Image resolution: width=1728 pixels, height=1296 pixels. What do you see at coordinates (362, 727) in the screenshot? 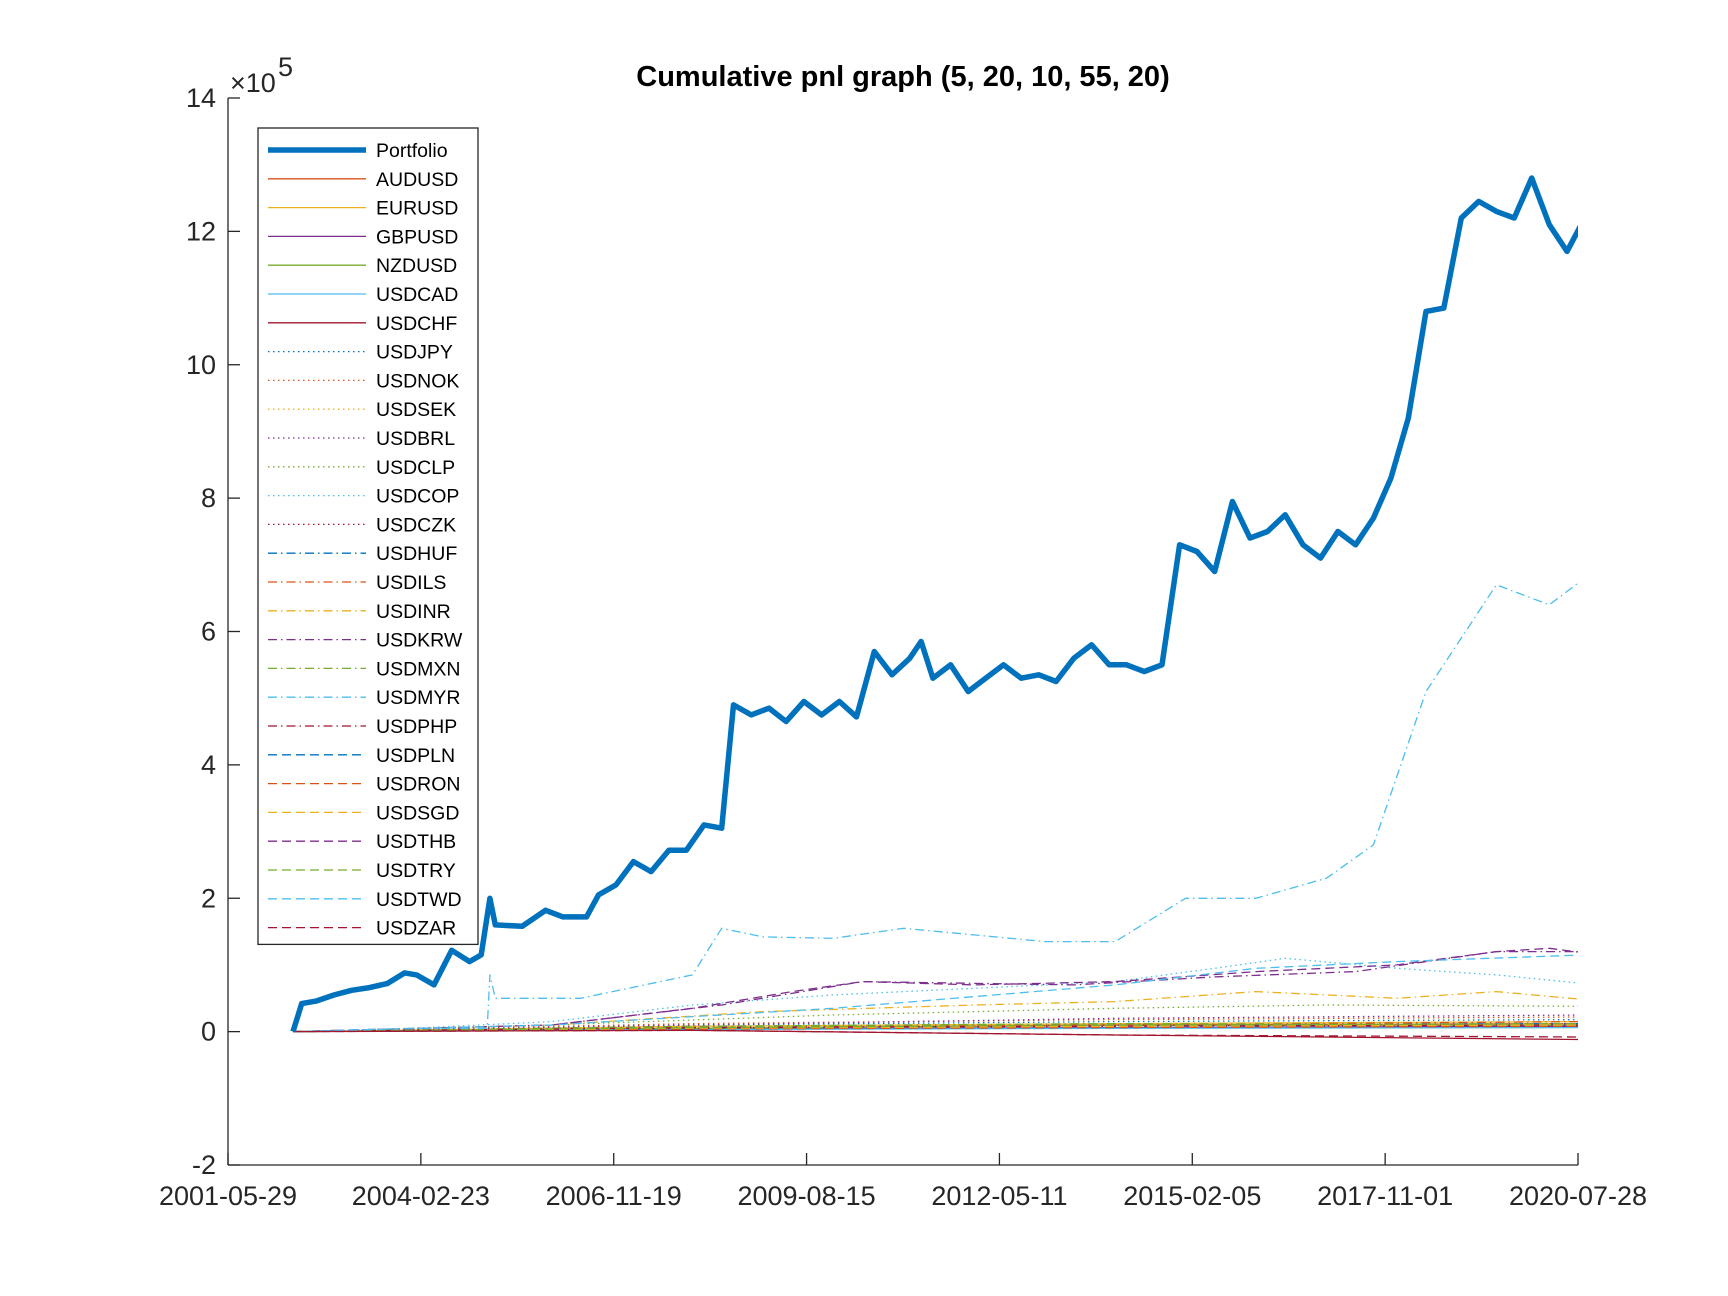
I see `legend-item-usdphp: USDPHP` at bounding box center [362, 727].